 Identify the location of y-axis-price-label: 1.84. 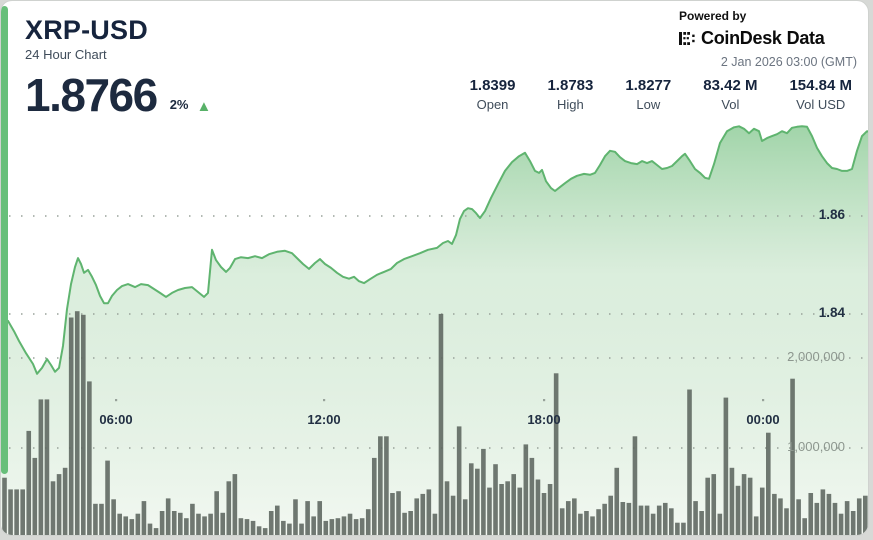
(831, 312).